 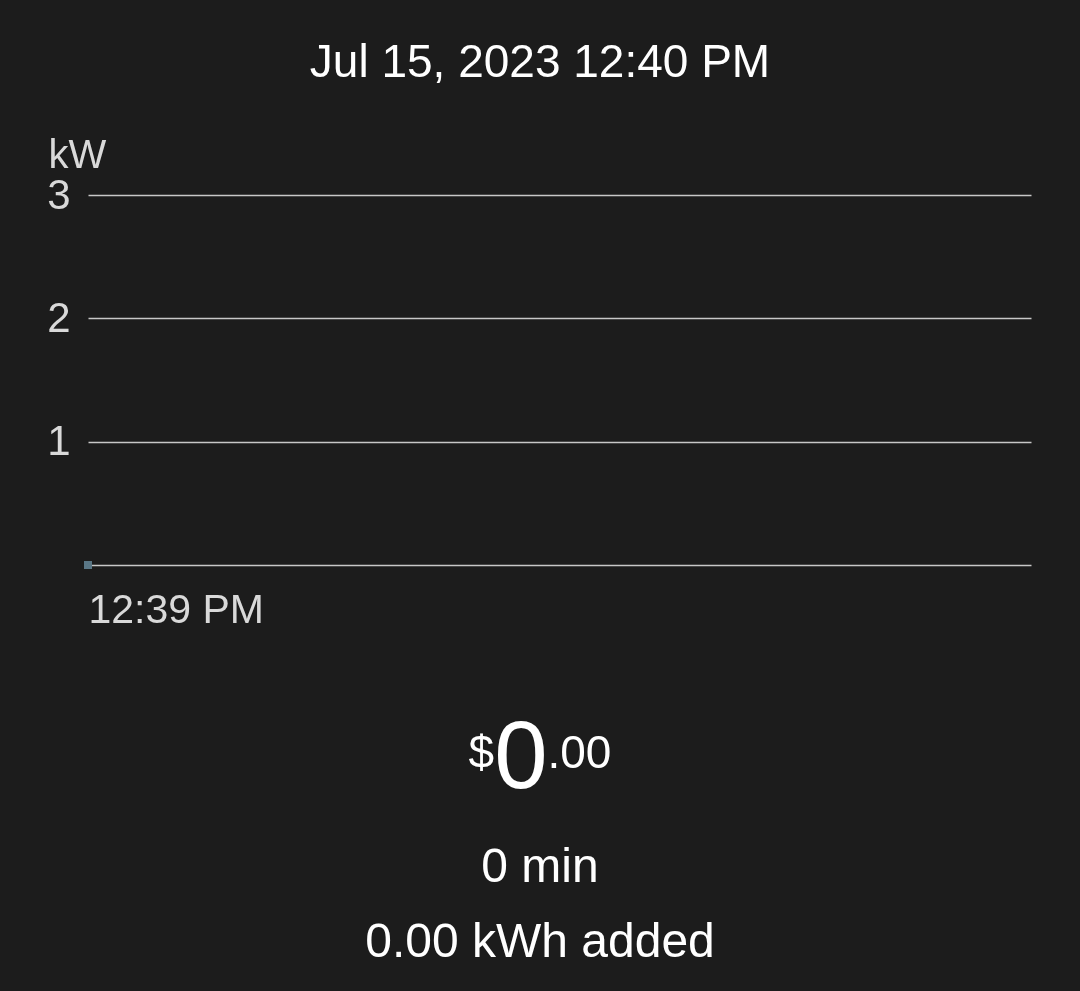 What do you see at coordinates (540, 940) in the screenshot?
I see `text: 0.00 kWh added` at bounding box center [540, 940].